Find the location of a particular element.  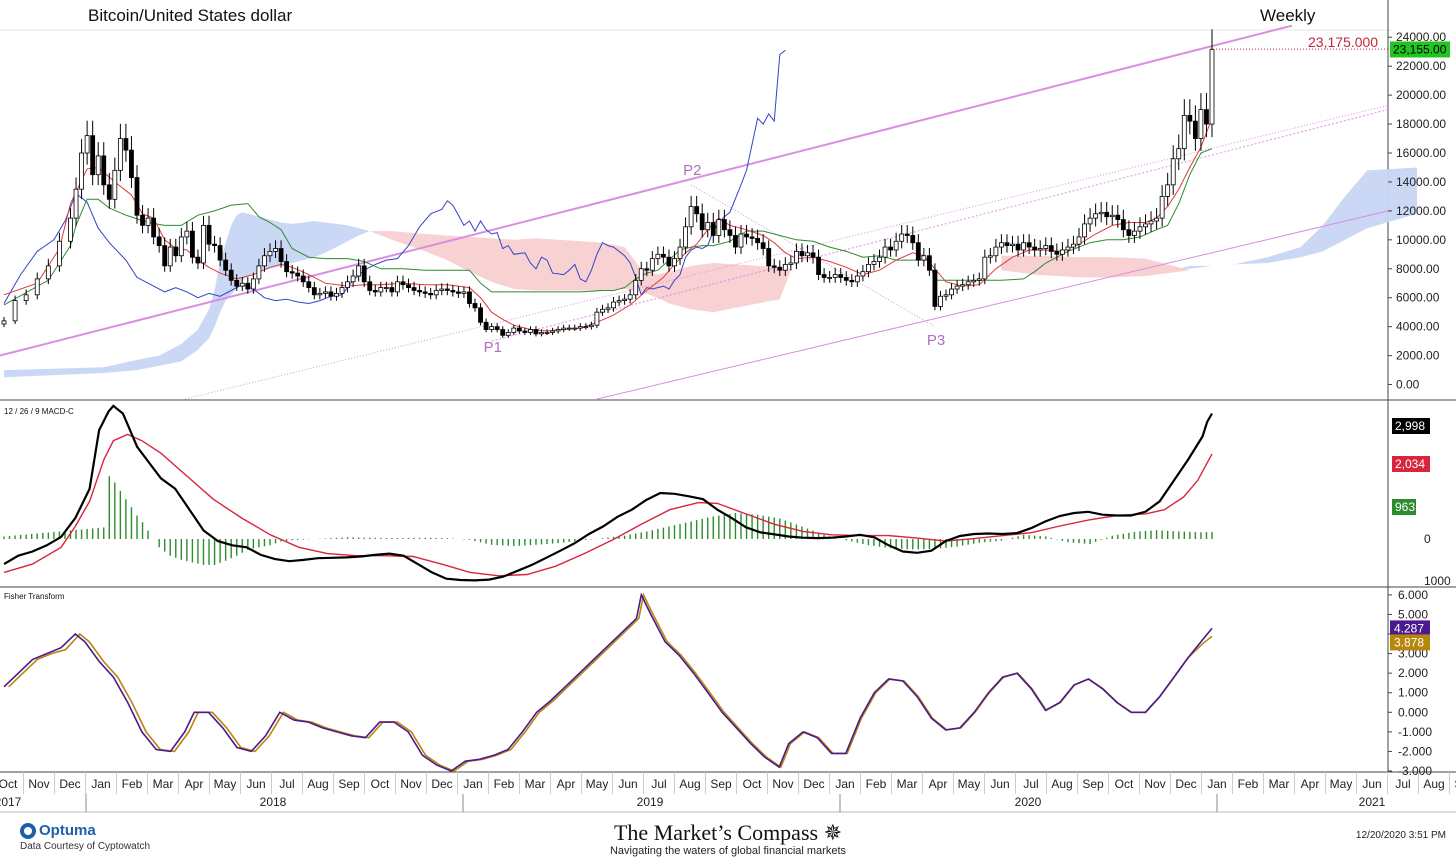

pivot-label-p2: P2 is located at coordinates (692, 170).